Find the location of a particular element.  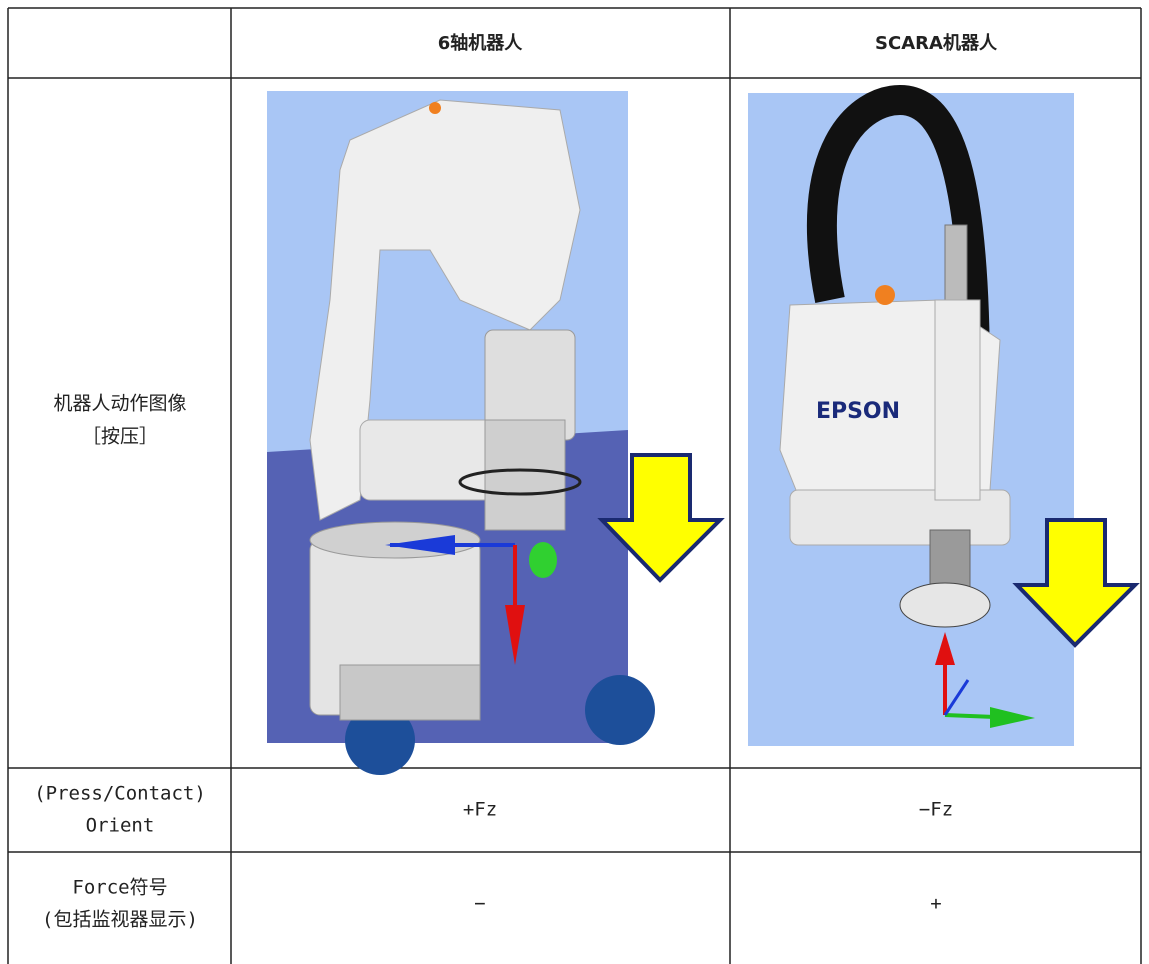

row-label: ［按压］ is located at coordinates (120, 437).